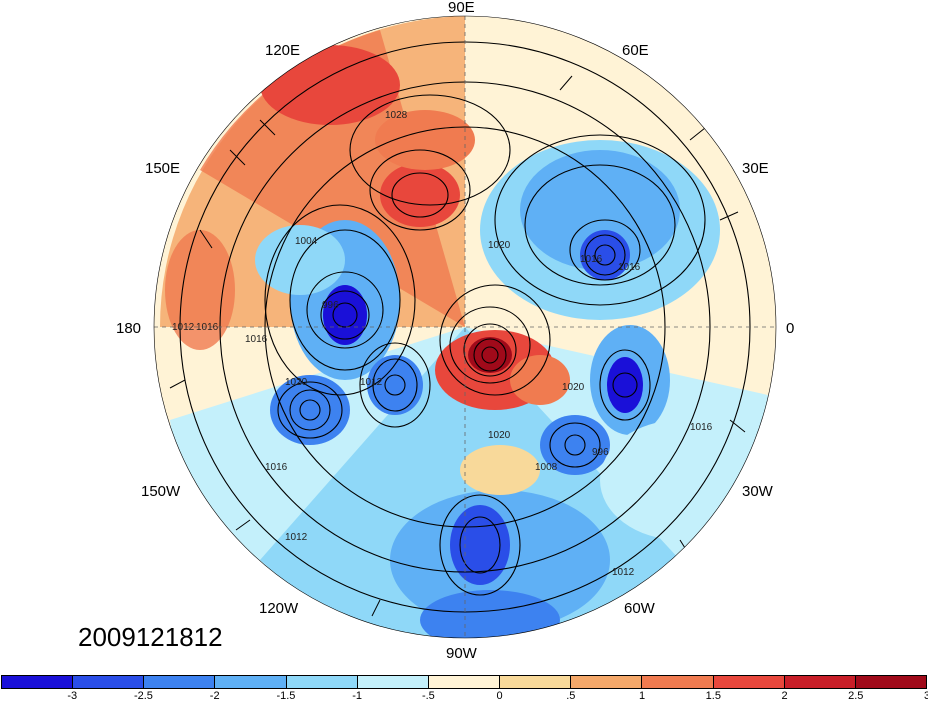 The image size is (928, 702). I want to click on lon-label-60w: 60W, so click(640, 608).